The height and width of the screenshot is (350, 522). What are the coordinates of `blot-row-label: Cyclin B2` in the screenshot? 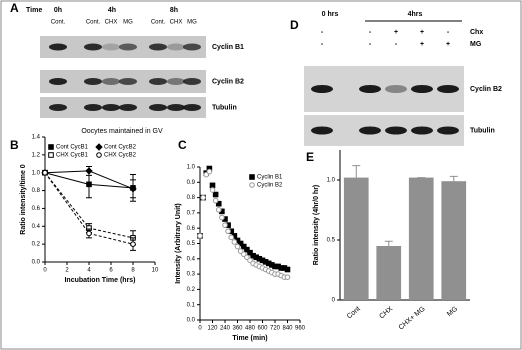 It's located at (228, 81).